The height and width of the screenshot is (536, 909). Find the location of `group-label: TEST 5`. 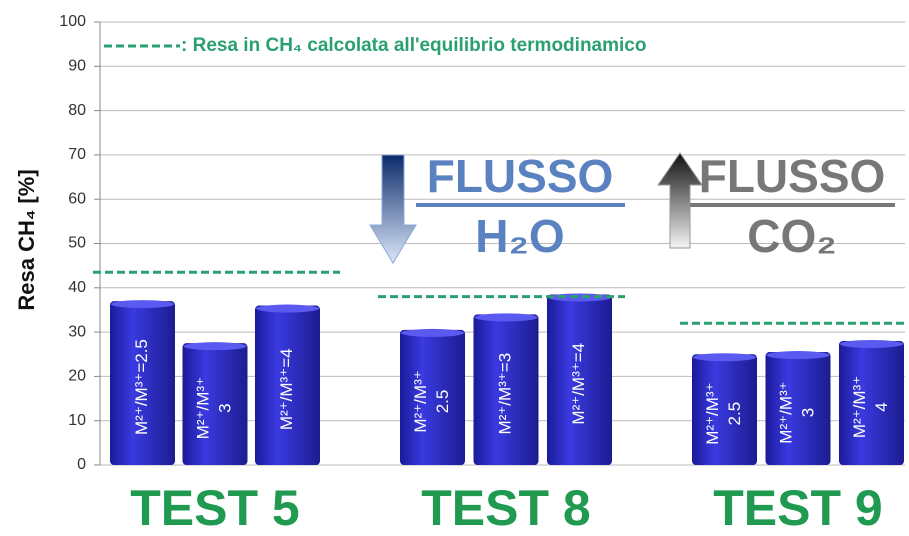

group-label: TEST 5 is located at coordinates (214, 508).